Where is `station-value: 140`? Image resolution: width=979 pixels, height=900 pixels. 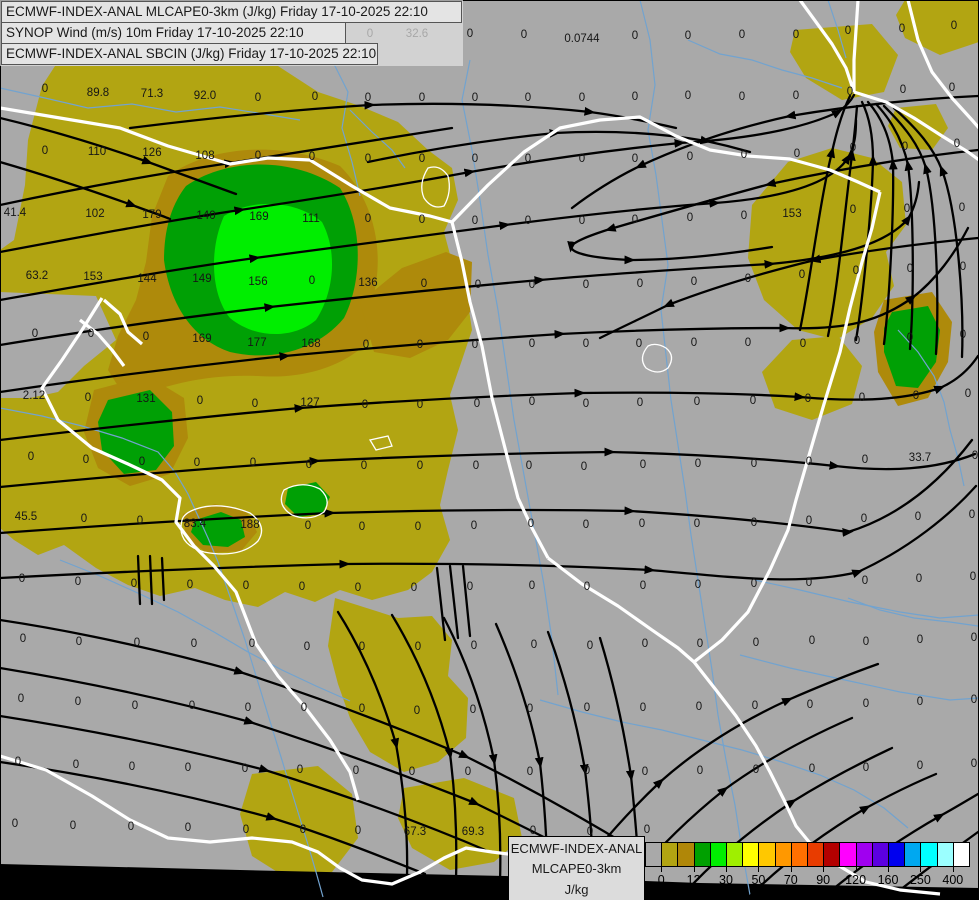 station-value: 140 is located at coordinates (205, 216).